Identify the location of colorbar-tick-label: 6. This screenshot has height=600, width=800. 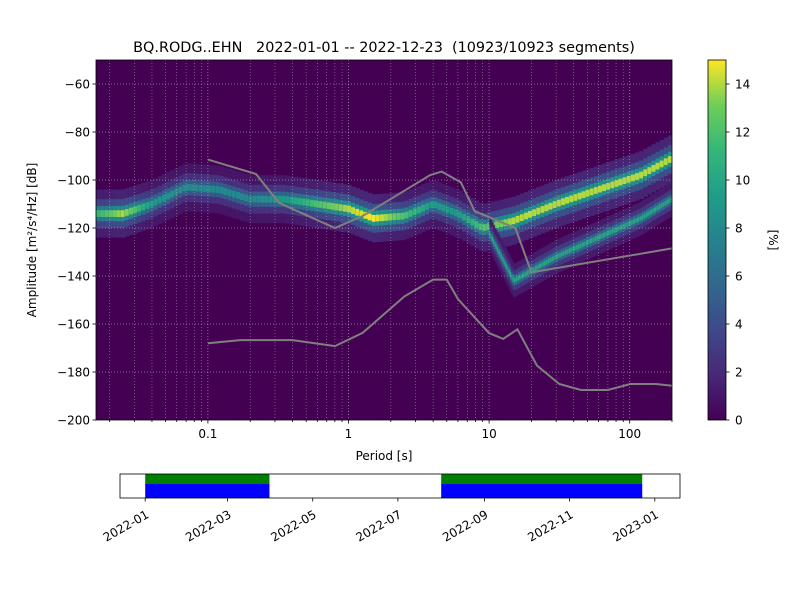
(739, 276).